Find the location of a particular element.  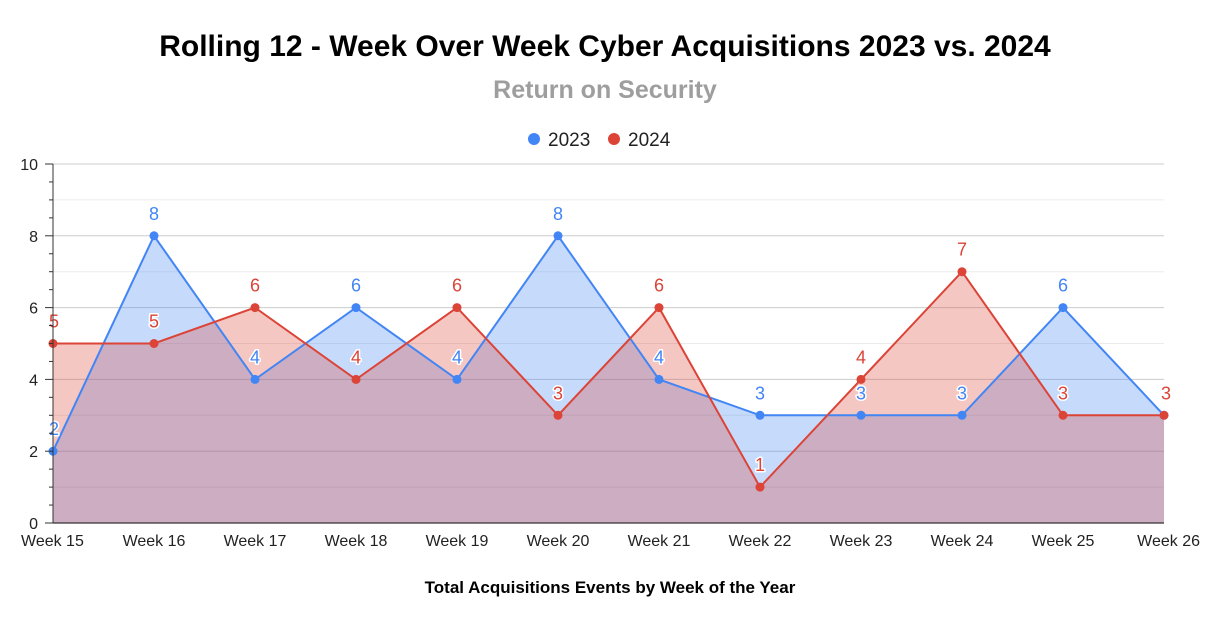

data-label-2024: 7 is located at coordinates (962, 250).